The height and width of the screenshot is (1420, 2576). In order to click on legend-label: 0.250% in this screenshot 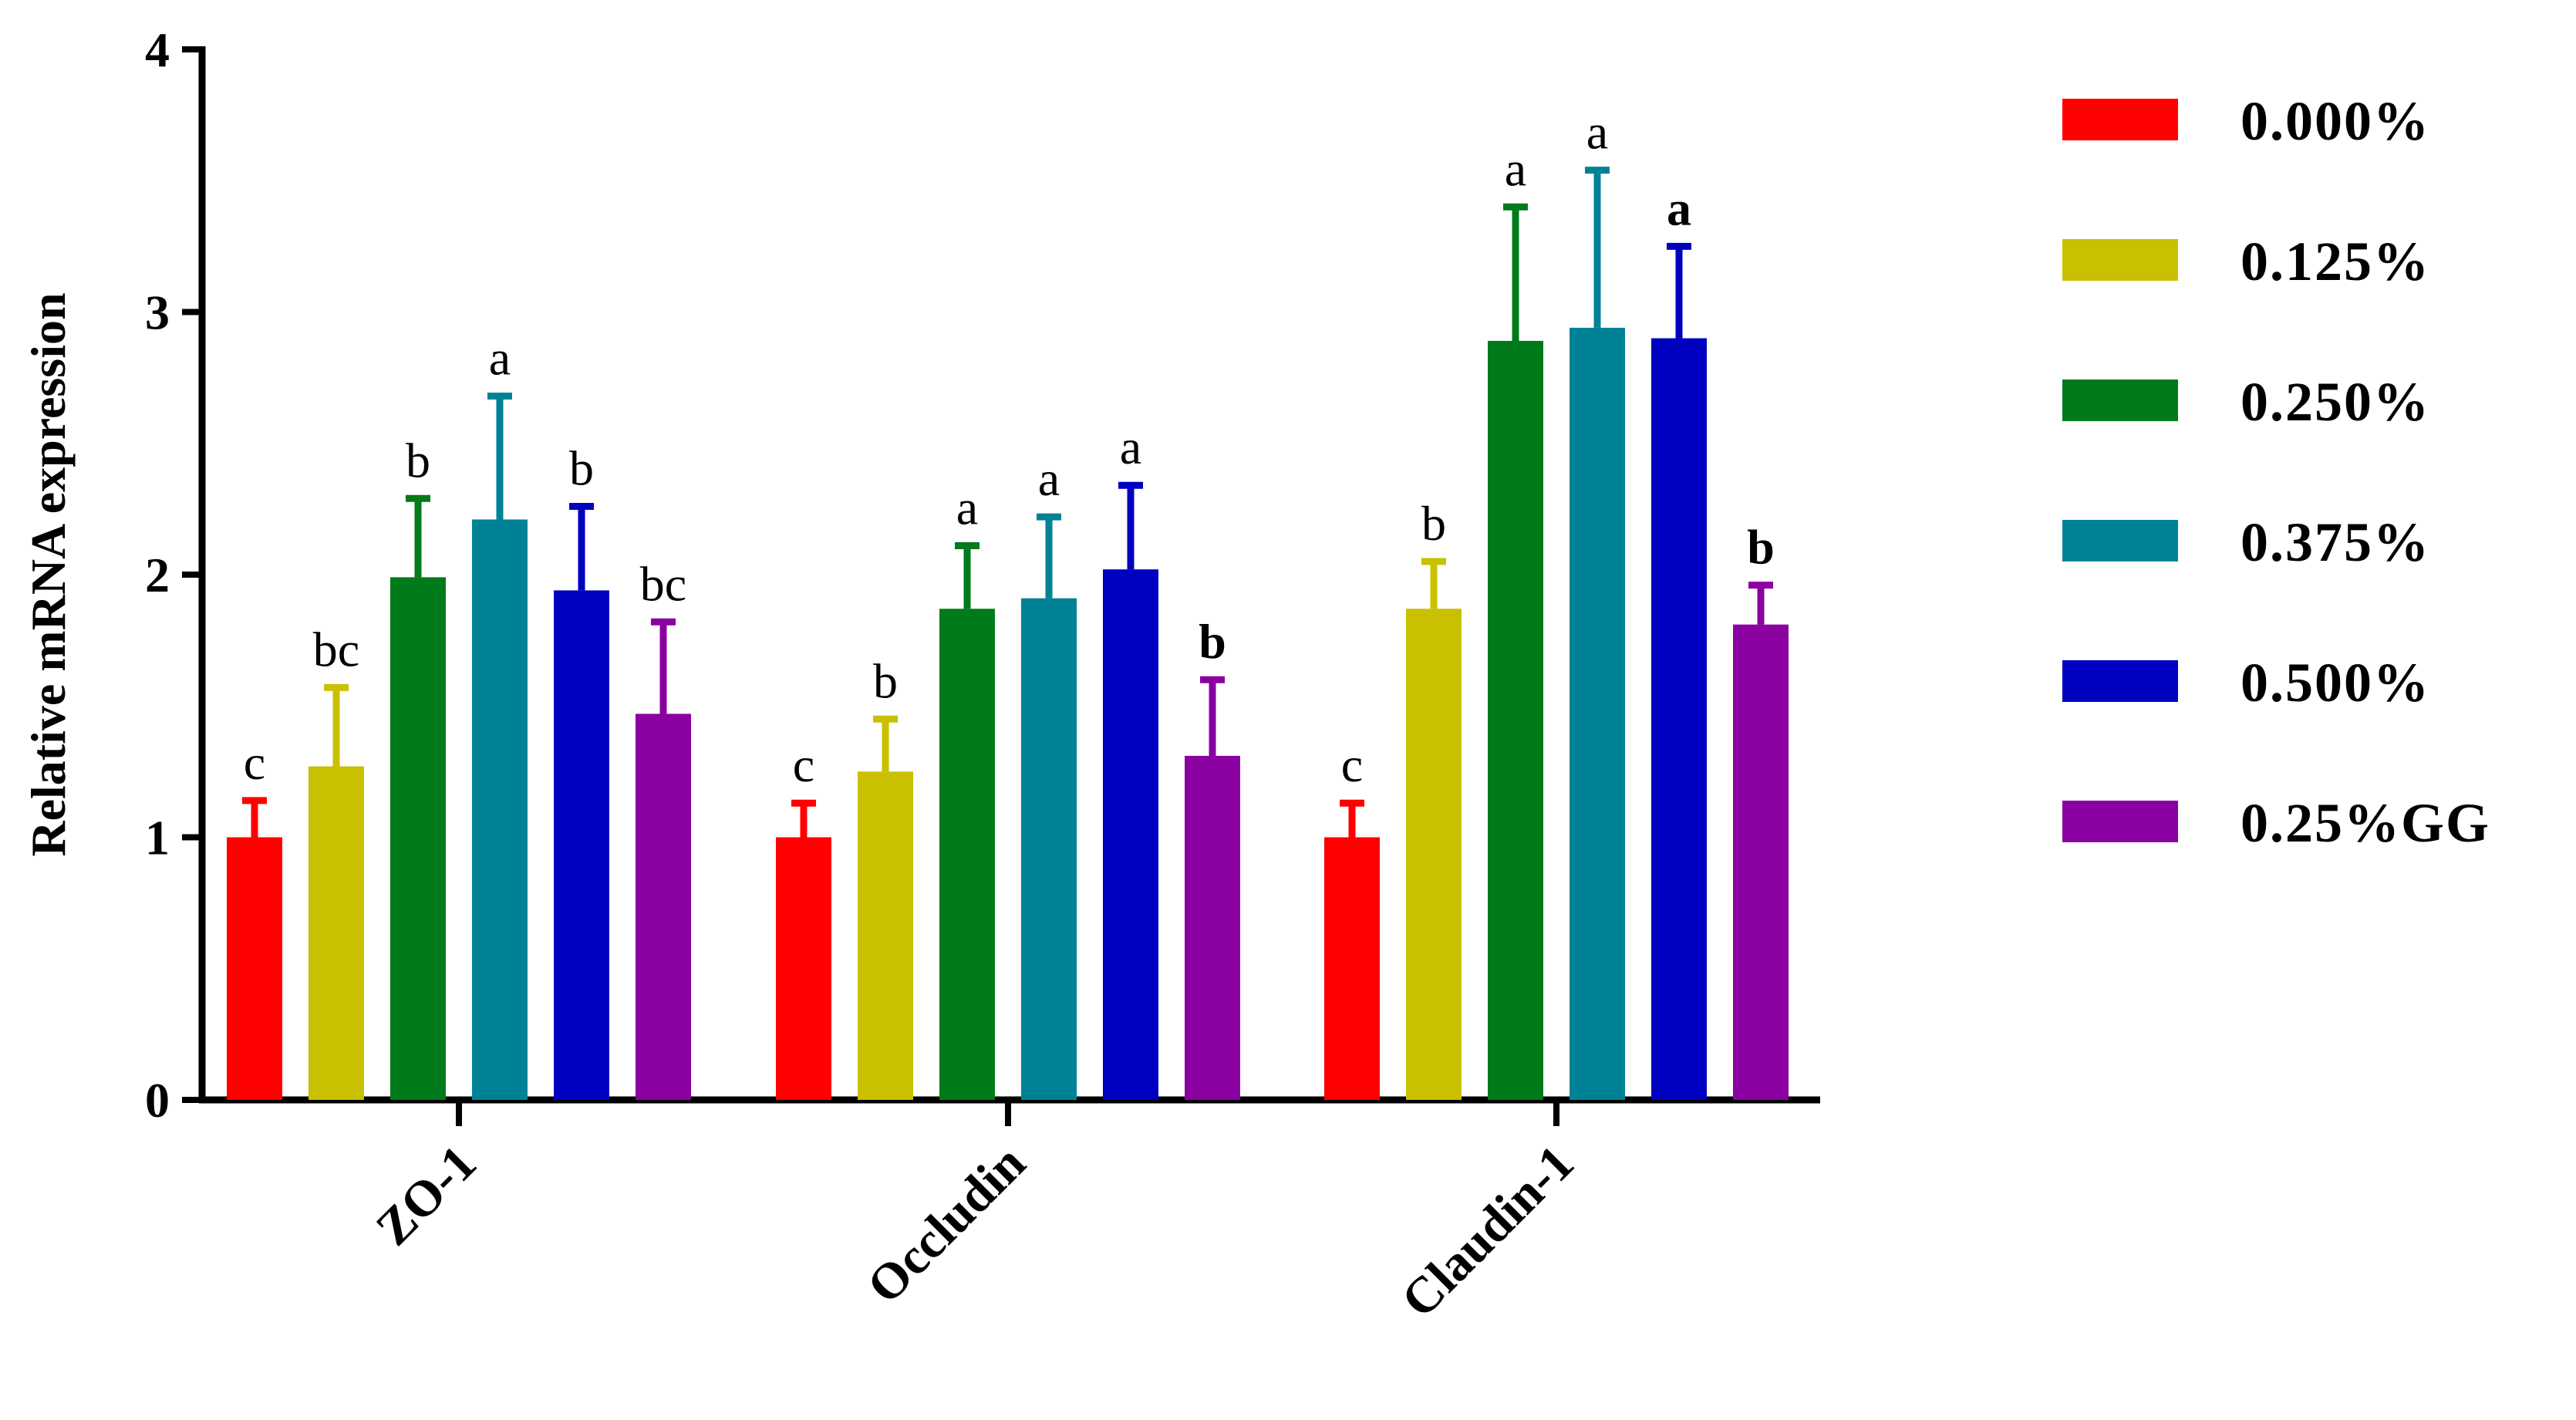, I will do `click(2335, 402)`.